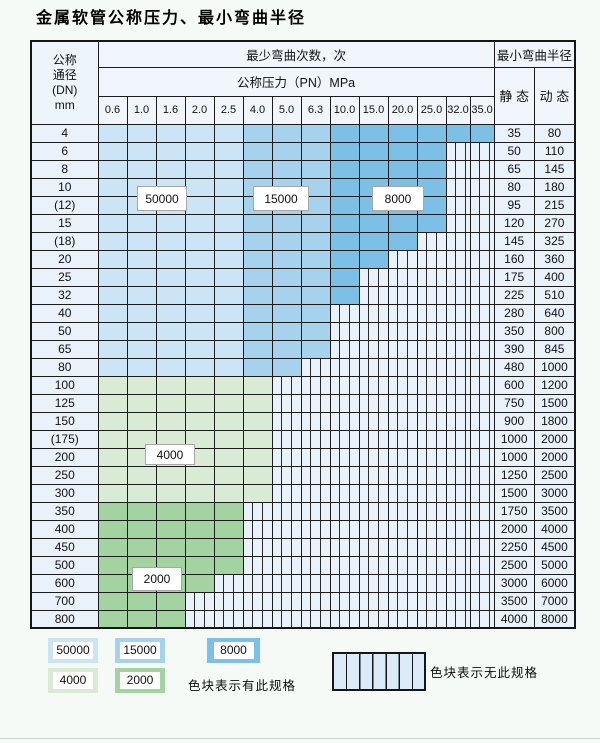 The image size is (600, 743). I want to click on dn-cell: 250, so click(64, 475).